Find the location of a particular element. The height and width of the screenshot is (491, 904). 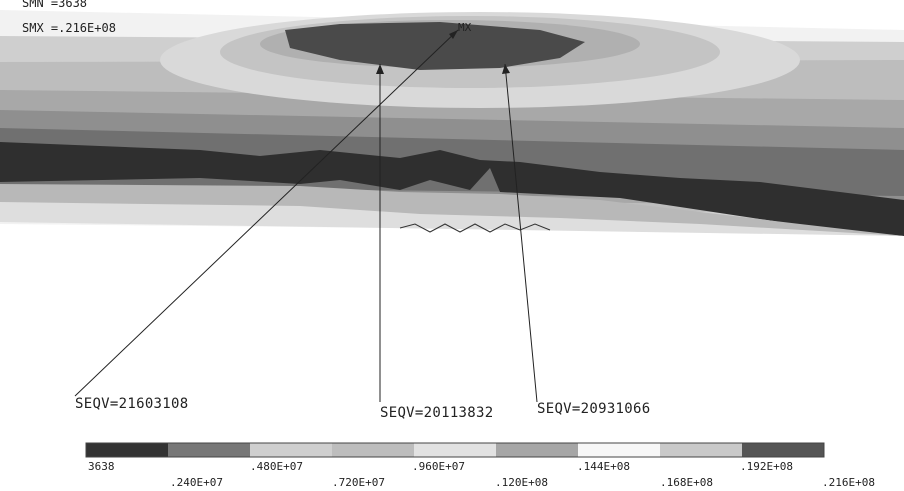

max-stress-zone is located at coordinates (435, 46).